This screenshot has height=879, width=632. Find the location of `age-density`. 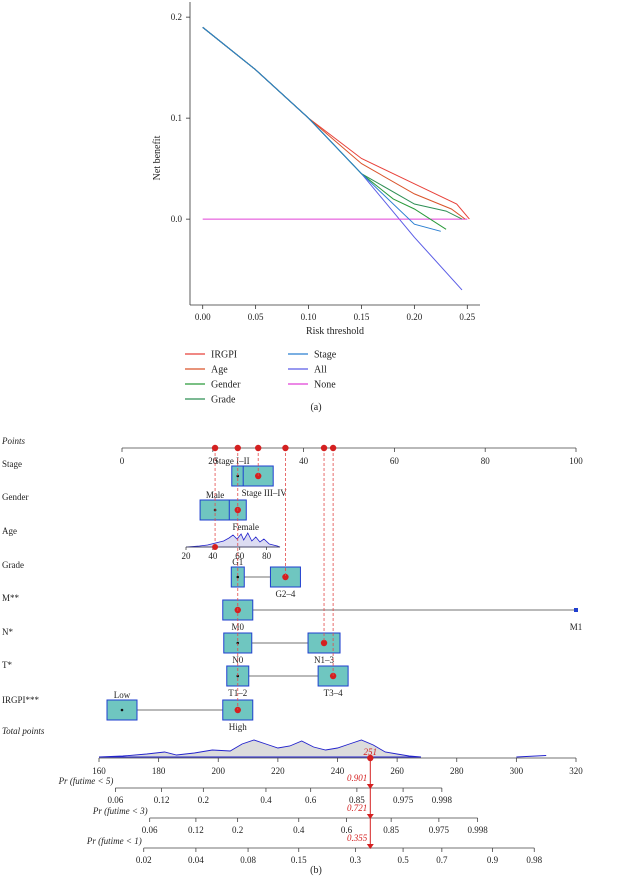

age-density is located at coordinates (233, 540).